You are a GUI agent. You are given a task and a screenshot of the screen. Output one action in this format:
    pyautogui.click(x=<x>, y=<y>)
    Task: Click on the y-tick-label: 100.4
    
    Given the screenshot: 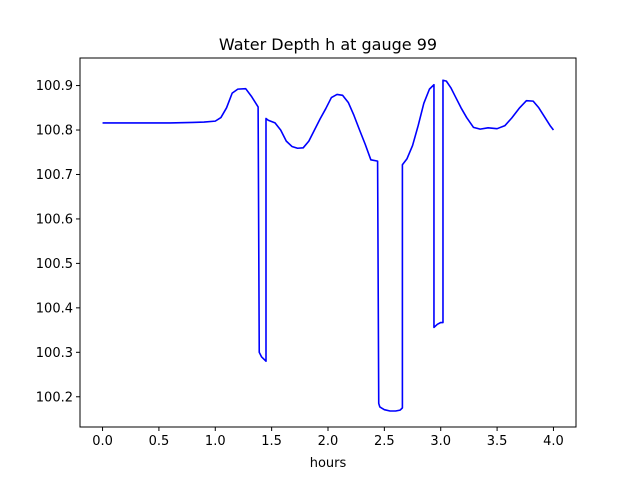 What is the action you would take?
    pyautogui.click(x=54, y=308)
    